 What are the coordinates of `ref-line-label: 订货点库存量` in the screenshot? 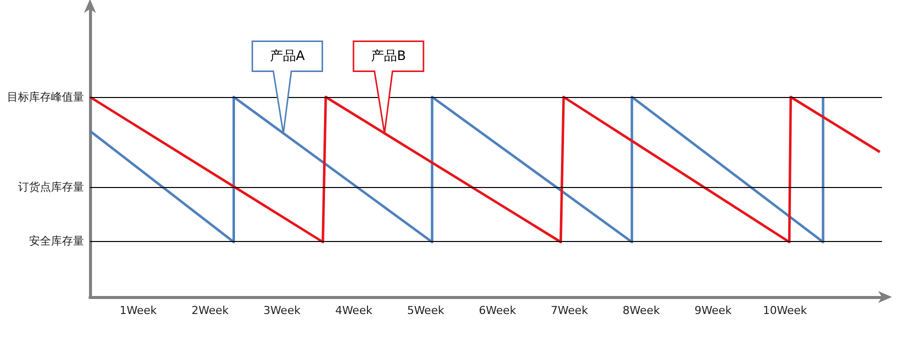 It's located at (51, 187).